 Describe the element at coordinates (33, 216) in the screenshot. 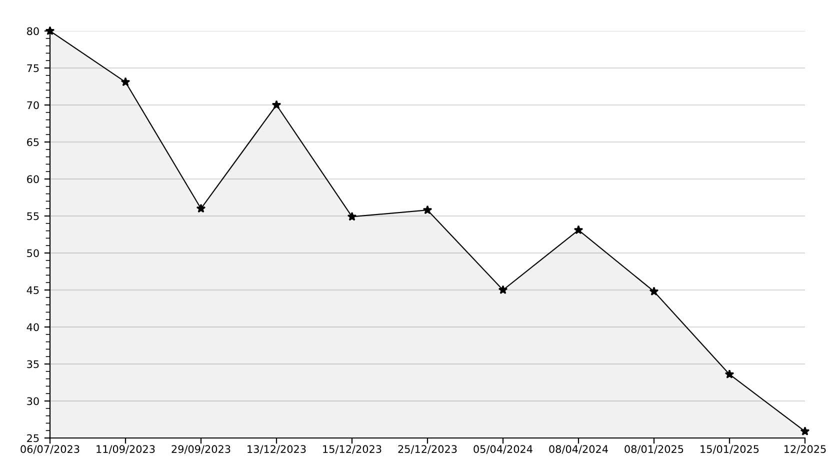

I see `y-tick-label: 55` at that location.